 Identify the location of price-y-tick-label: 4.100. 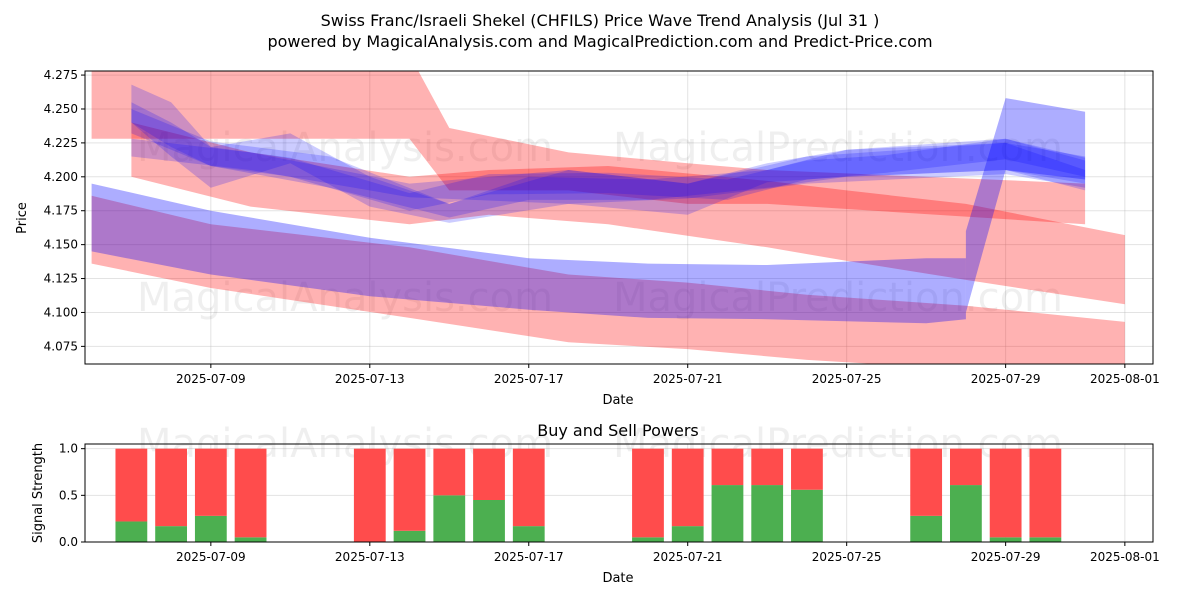
(61, 312).